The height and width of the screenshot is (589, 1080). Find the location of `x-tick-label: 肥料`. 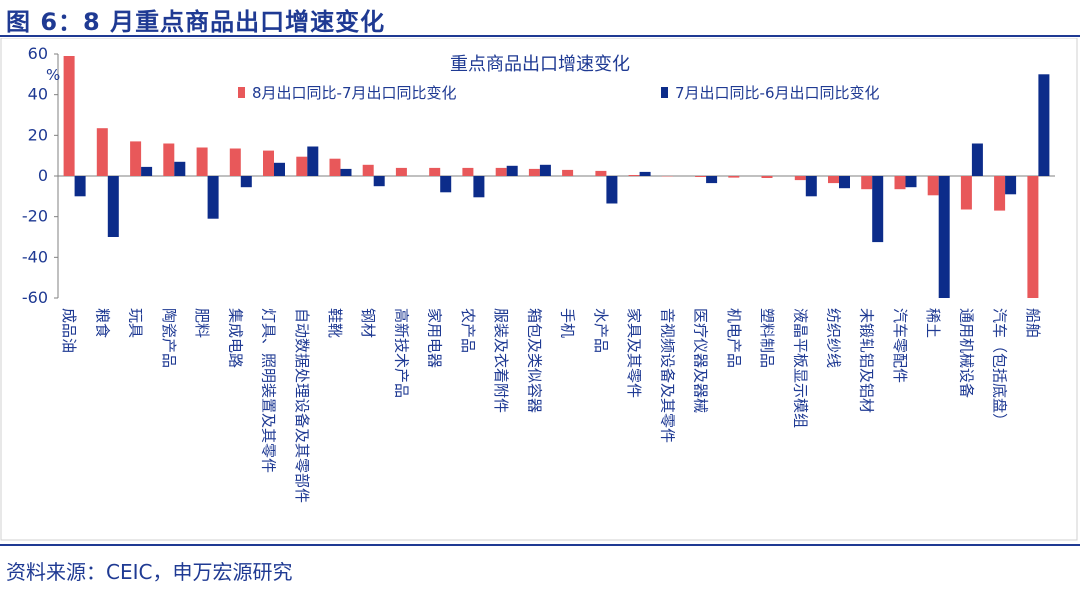

x-tick-label: 肥料 is located at coordinates (202, 323).